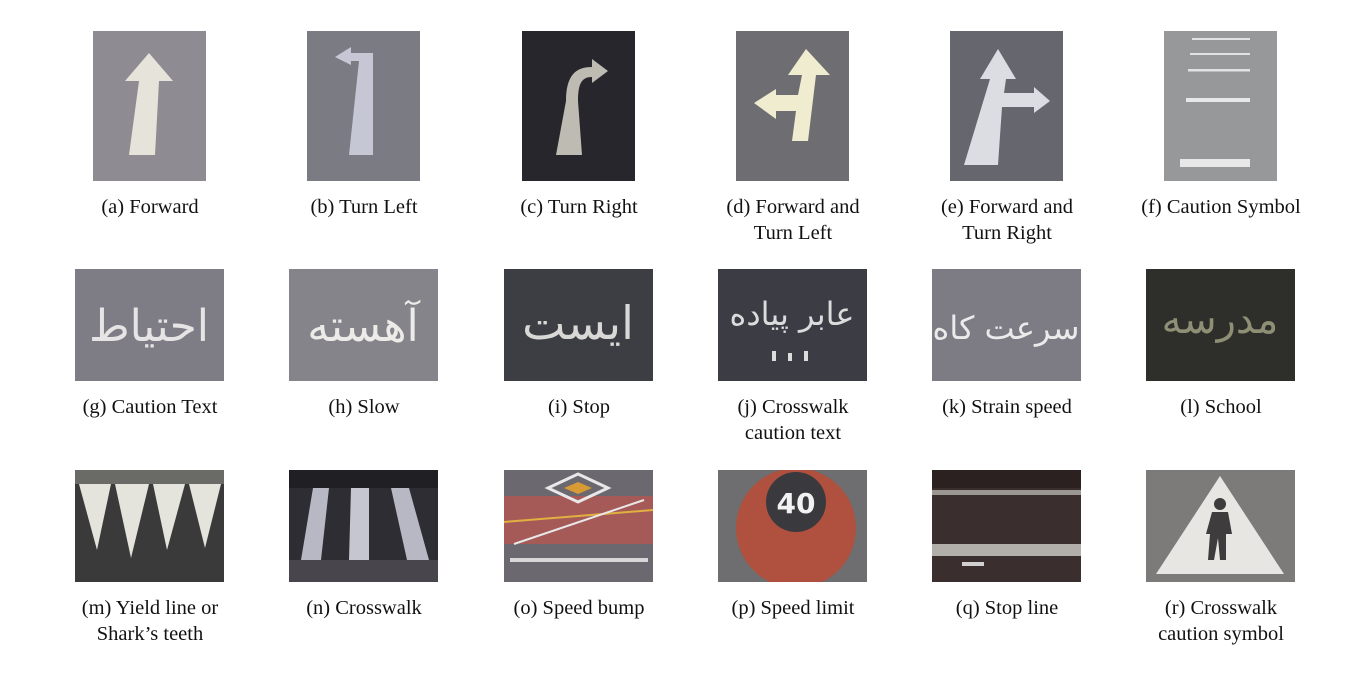 The width and height of the screenshot is (1345, 674). I want to click on slow-text-image: آهسته, so click(363, 325).